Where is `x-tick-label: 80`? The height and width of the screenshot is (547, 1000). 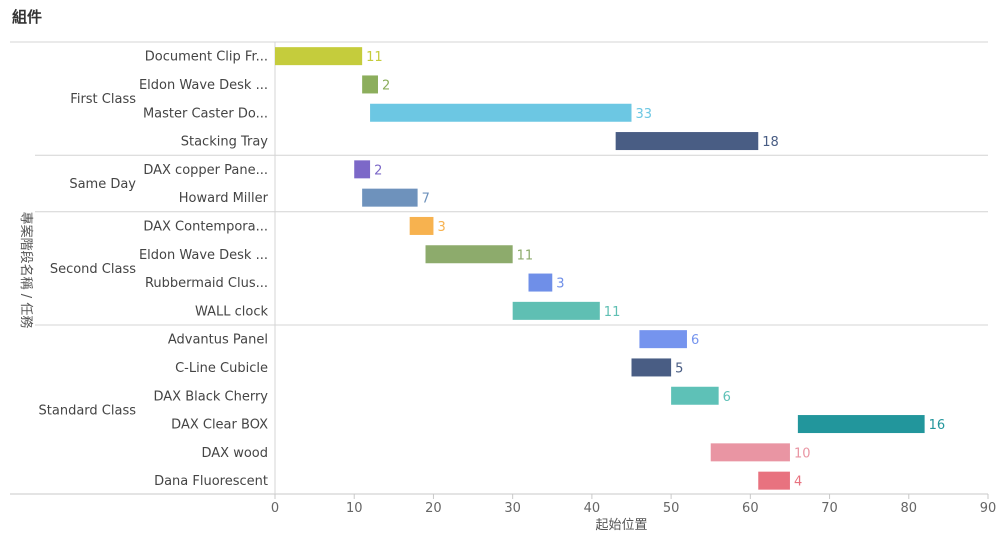
x-tick-label: 80 is located at coordinates (909, 508).